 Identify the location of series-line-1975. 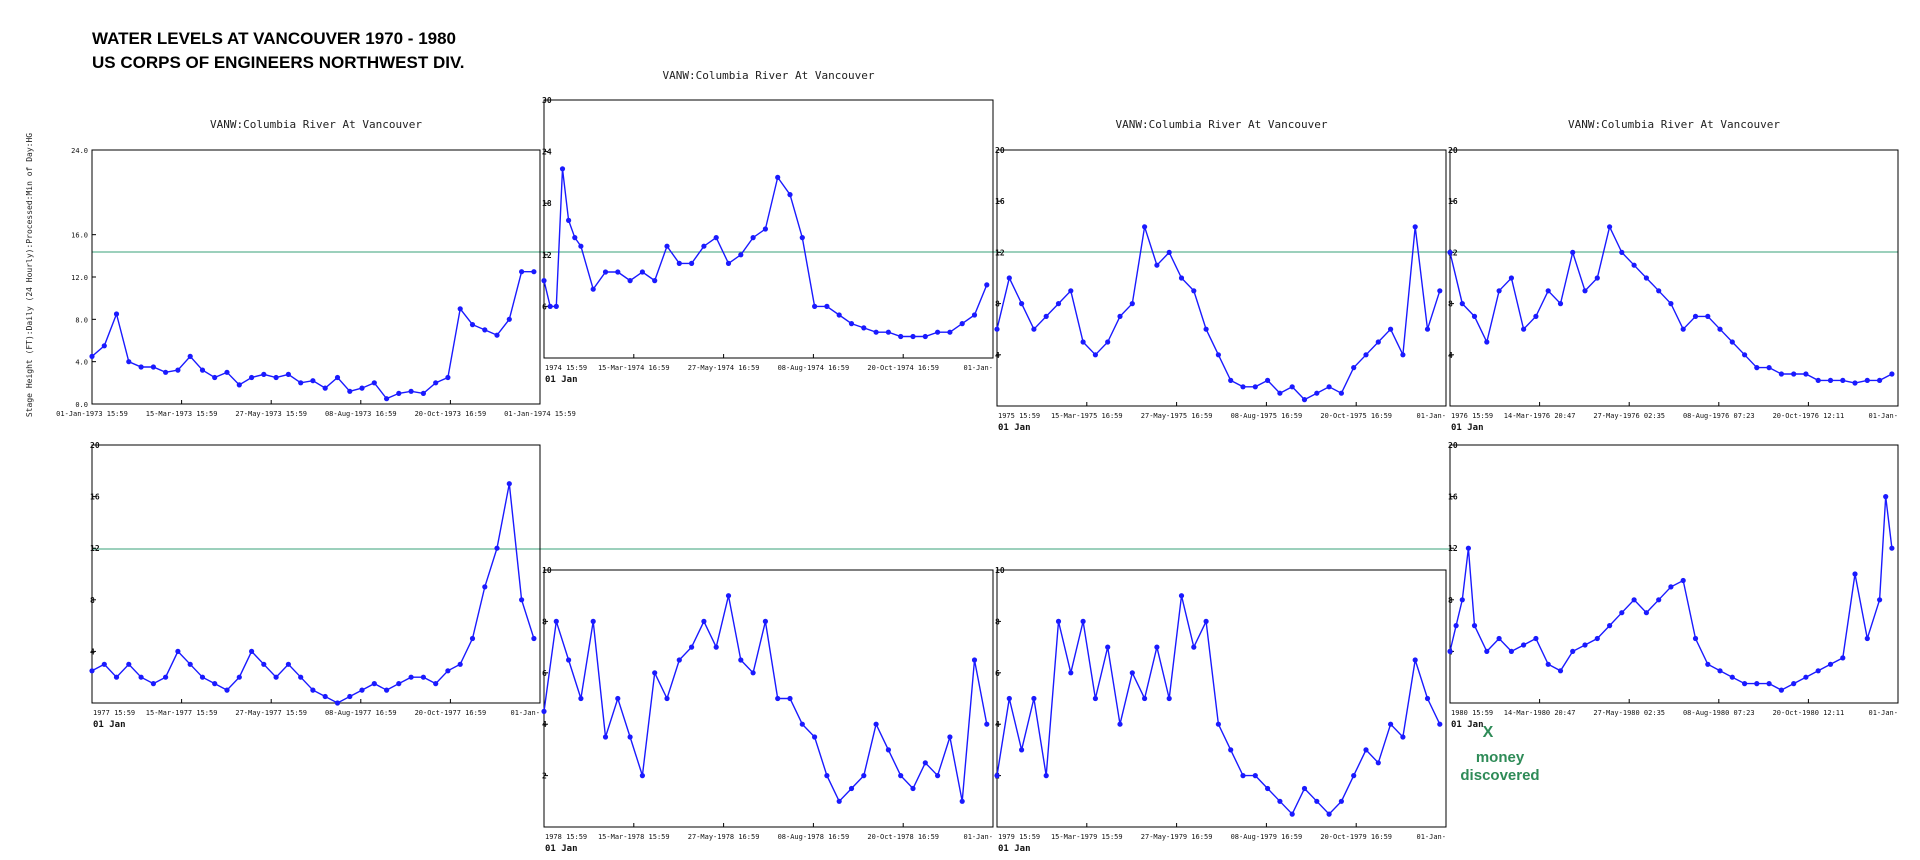
(1218, 313).